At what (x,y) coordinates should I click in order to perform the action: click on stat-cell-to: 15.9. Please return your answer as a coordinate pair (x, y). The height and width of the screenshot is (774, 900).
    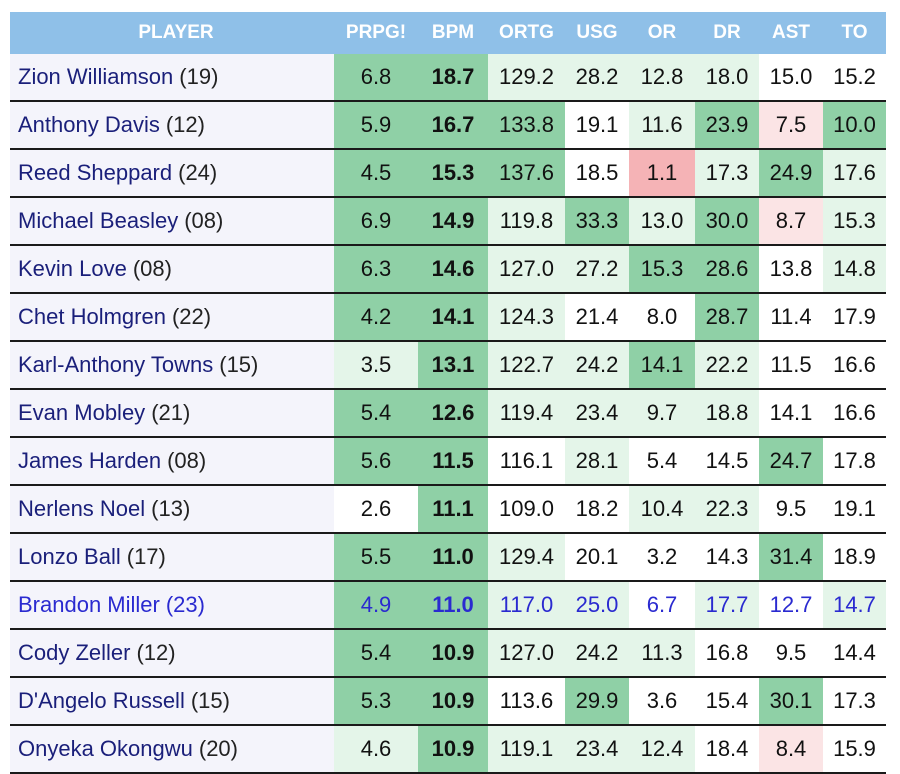
    Looking at the image, I should click on (854, 749).